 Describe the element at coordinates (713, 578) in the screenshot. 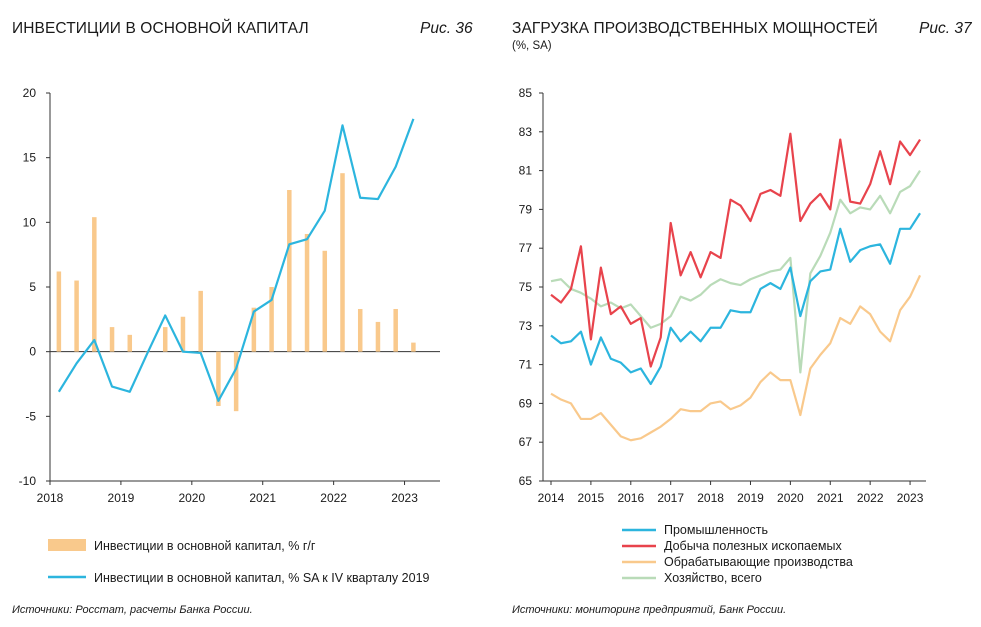

I see `legend-label-3: Хозяйство, всего` at that location.